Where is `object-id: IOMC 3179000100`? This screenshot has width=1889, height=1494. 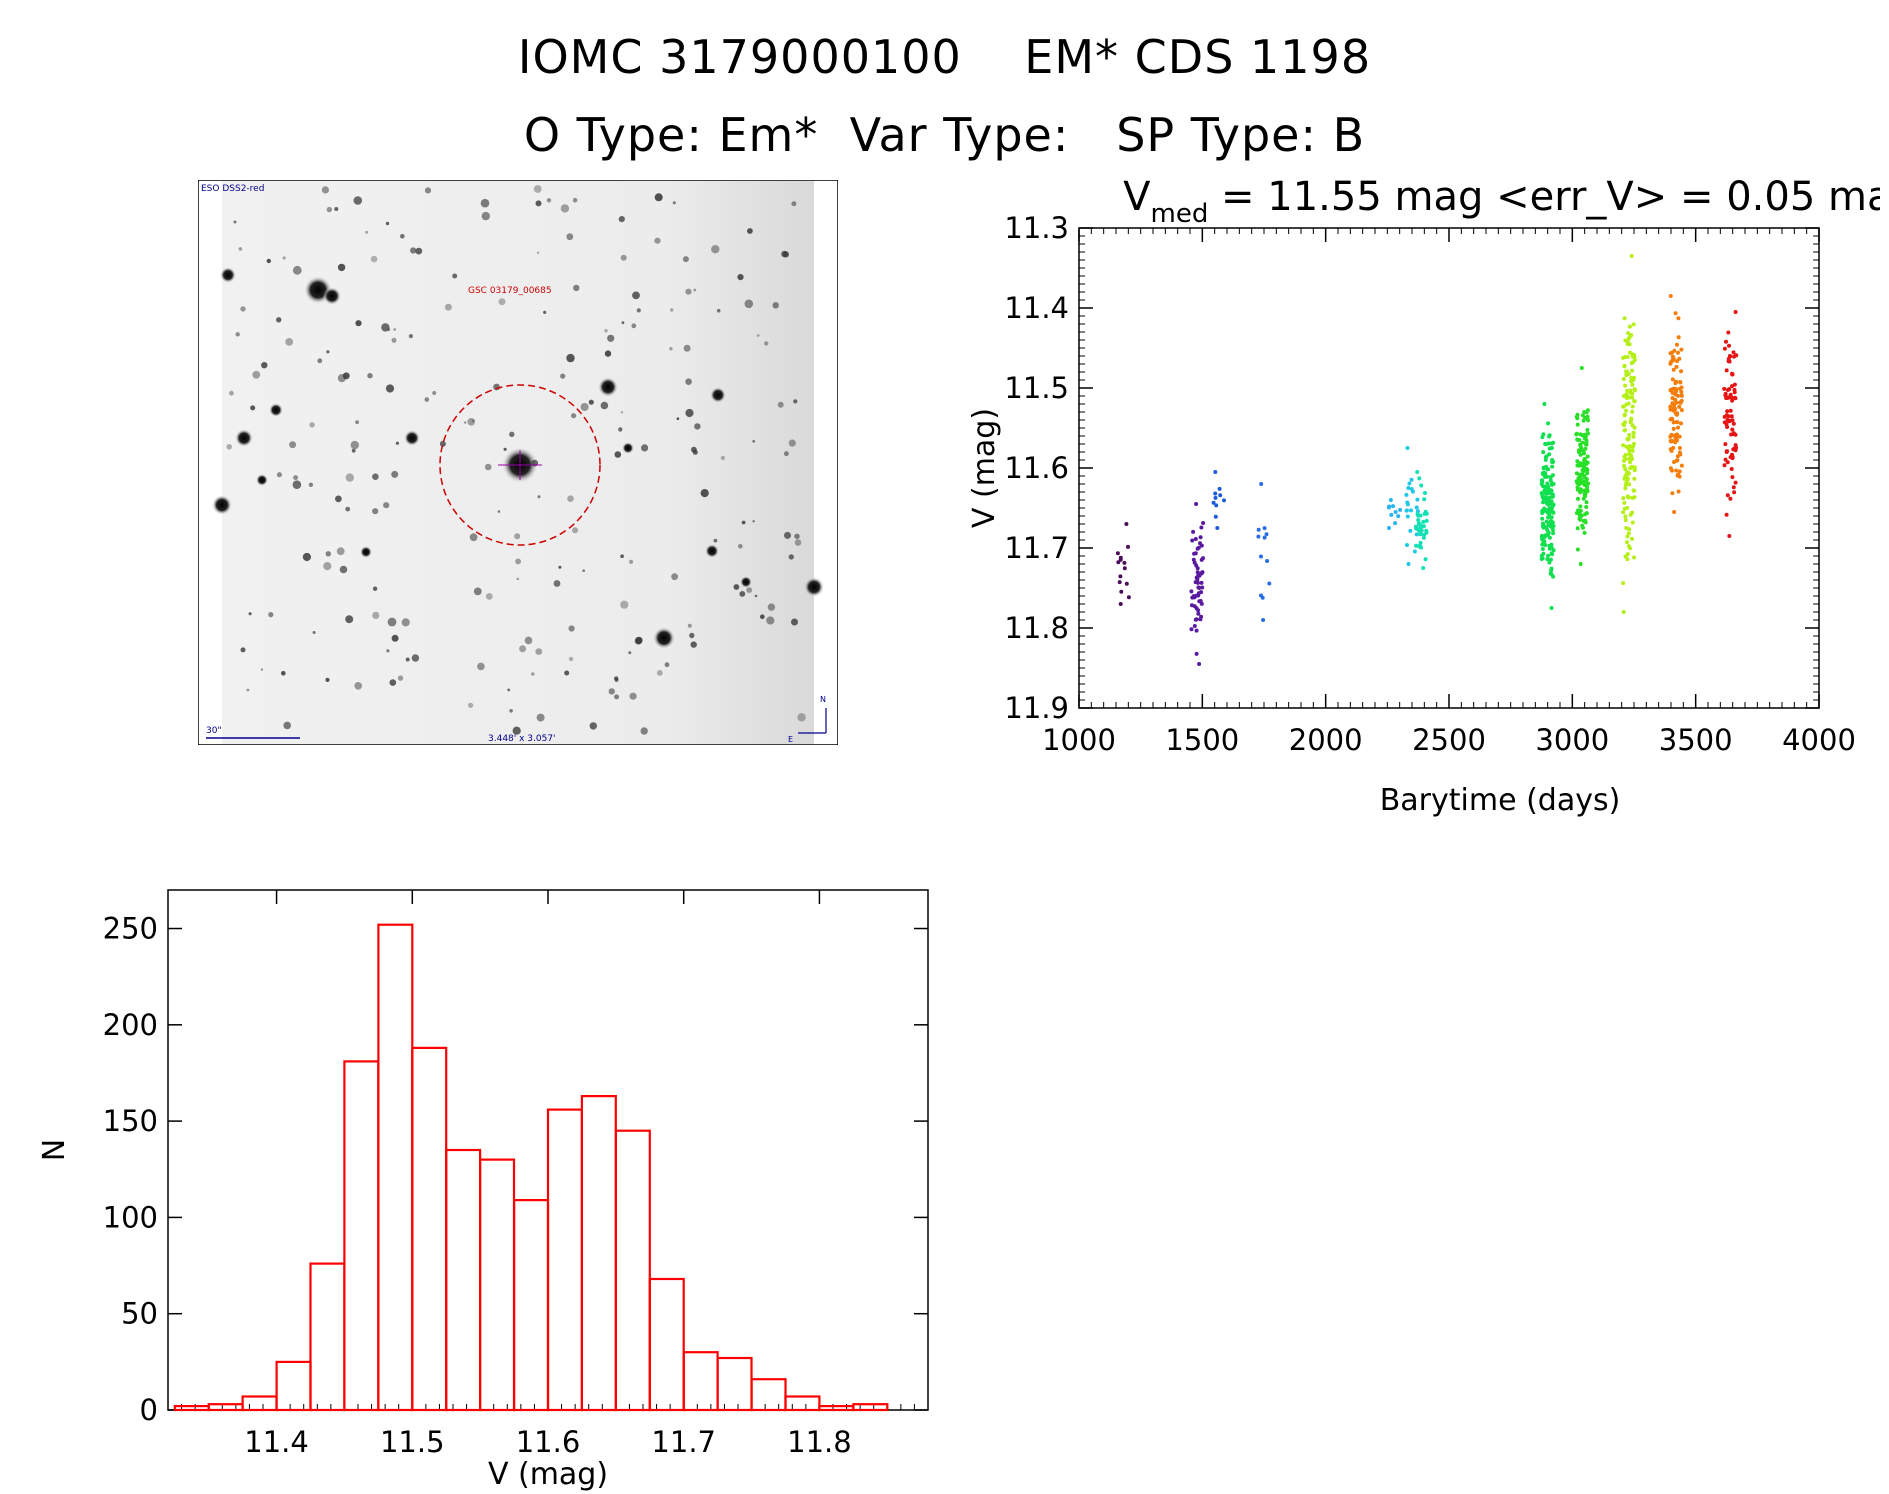
object-id: IOMC 3179000100 is located at coordinates (739, 57).